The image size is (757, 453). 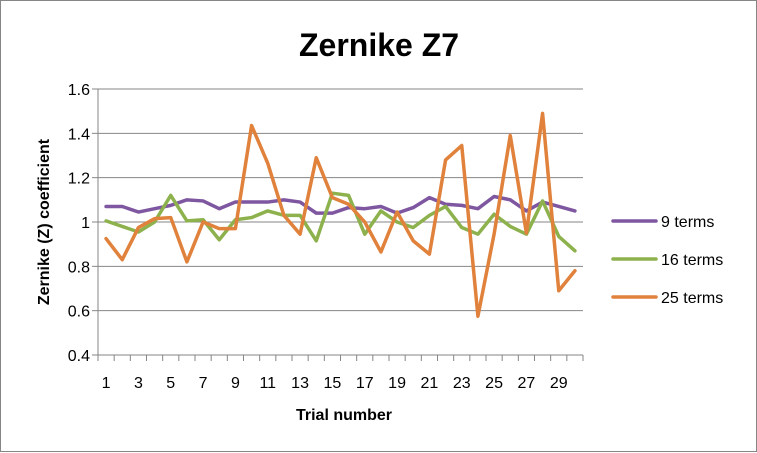 What do you see at coordinates (462, 383) in the screenshot?
I see `x-tick-label: 23` at bounding box center [462, 383].